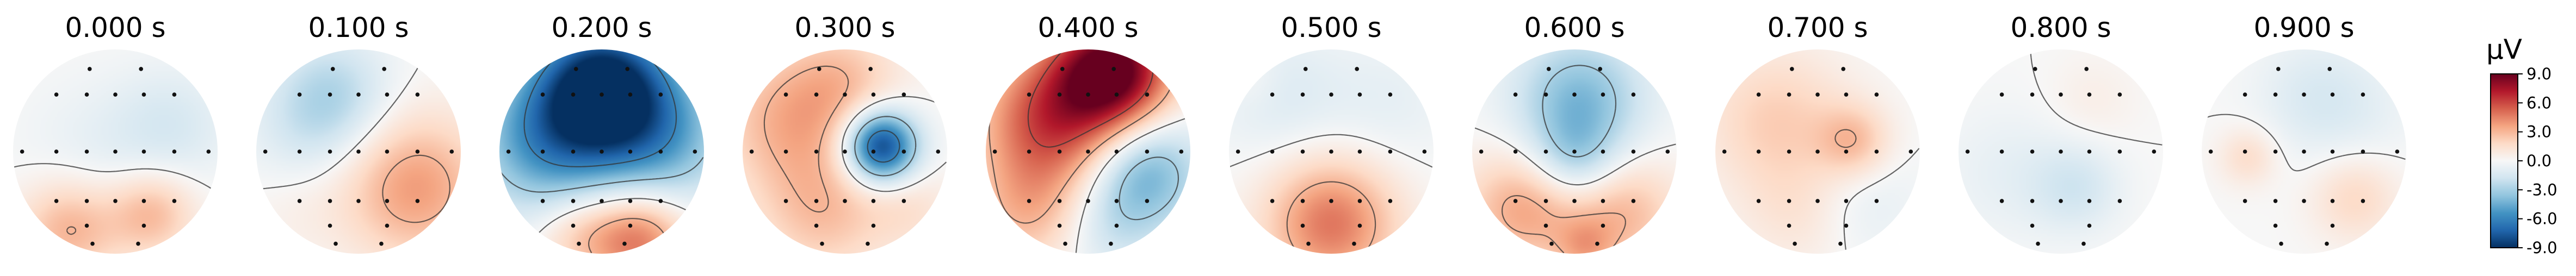  I want to click on colorbar-unit-label: µV, so click(2504, 49).